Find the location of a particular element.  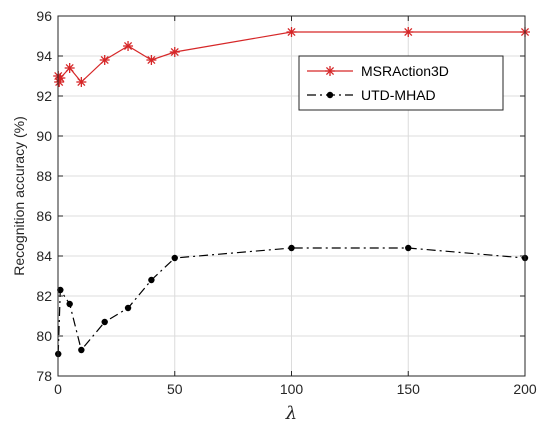

y-tick-label: 86 is located at coordinates (44, 216).